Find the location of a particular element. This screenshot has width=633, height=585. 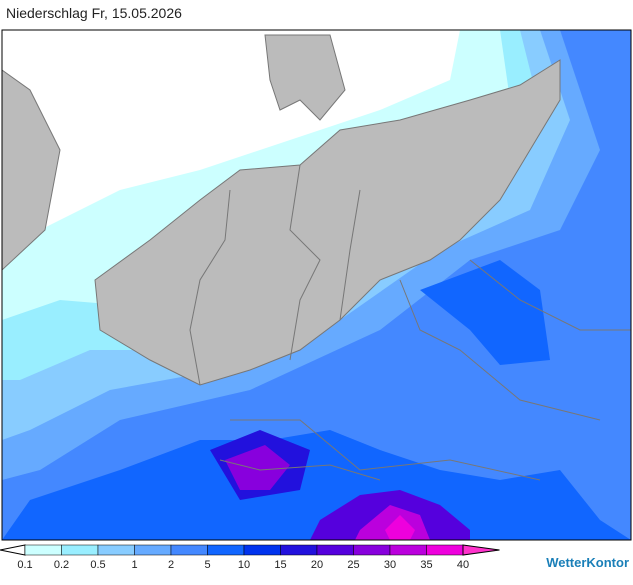

legend-label: 10 is located at coordinates (244, 565).